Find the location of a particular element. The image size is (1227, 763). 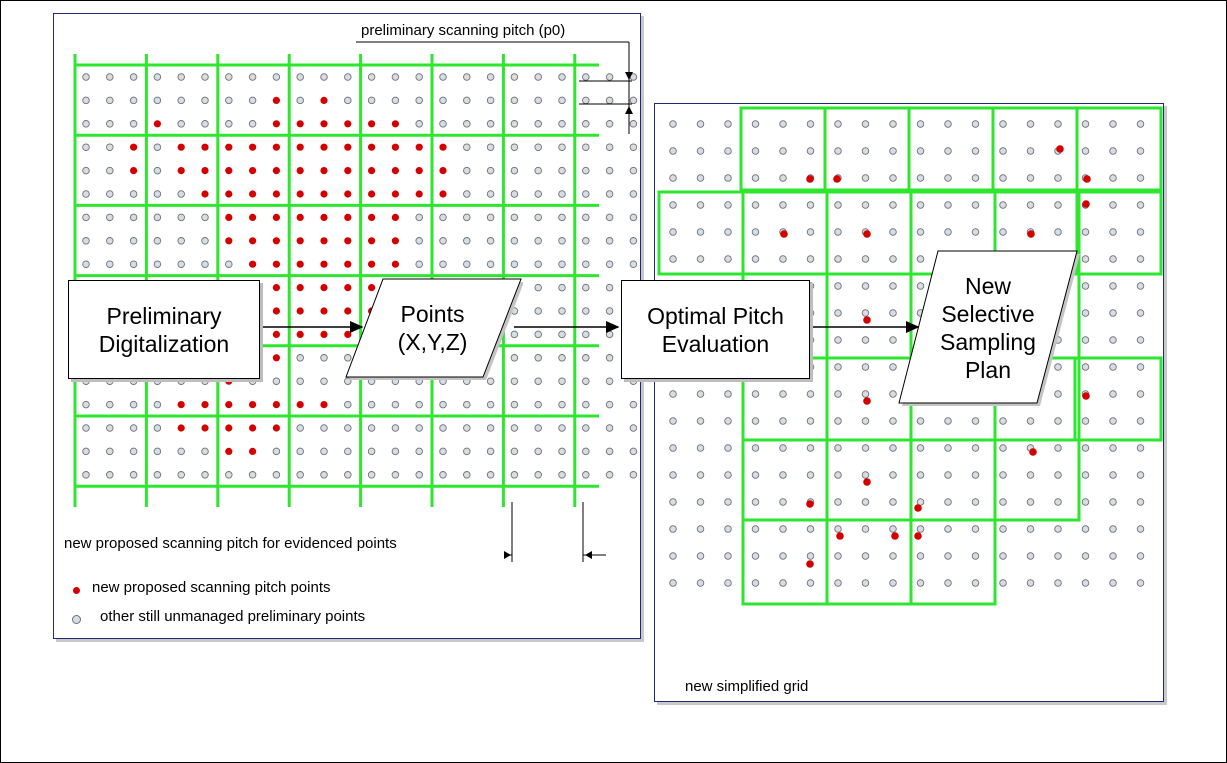

parallelogram-shape is located at coordinates (989, 328).